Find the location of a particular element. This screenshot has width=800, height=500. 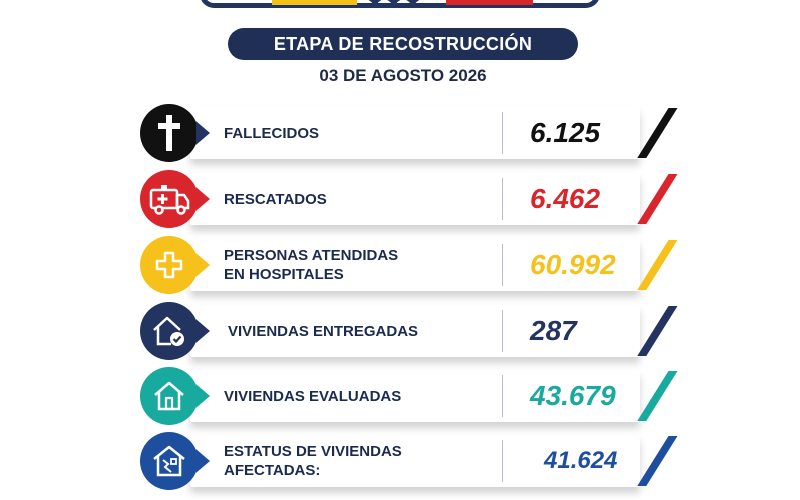

medical-plus-icon is located at coordinates (169, 265).